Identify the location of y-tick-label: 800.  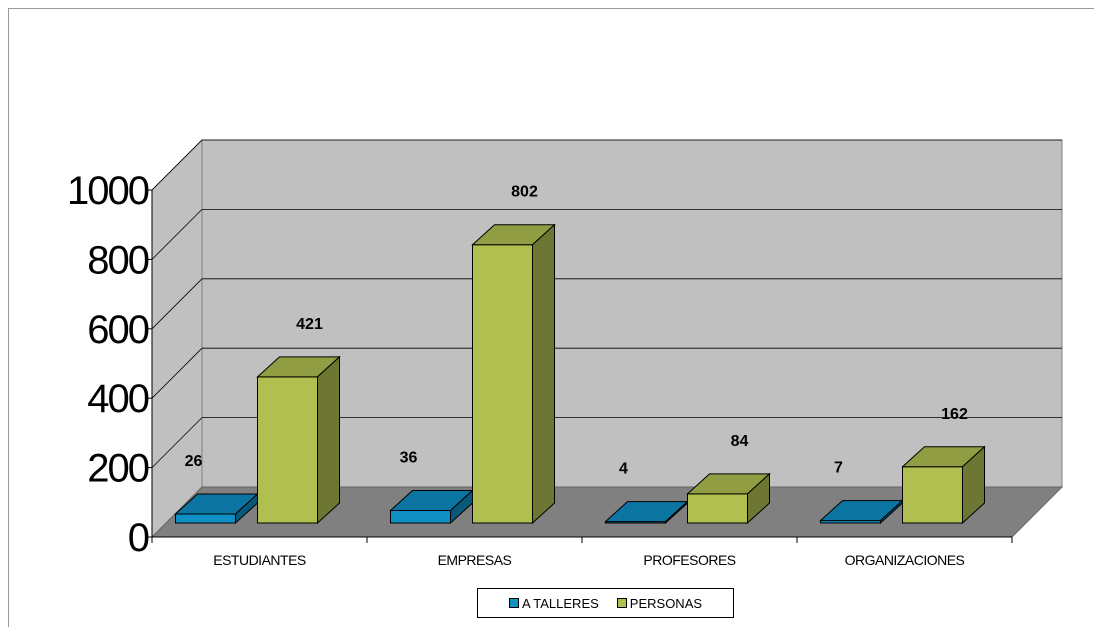
(117, 260).